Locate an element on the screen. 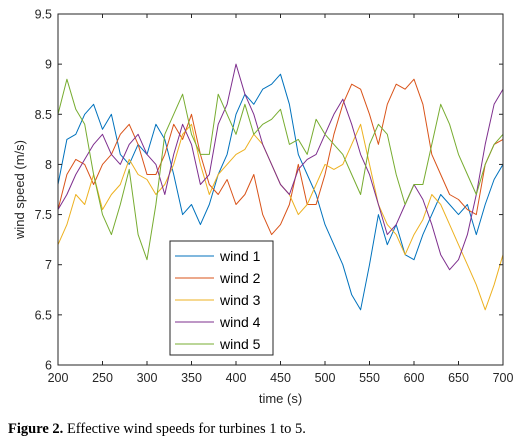 The width and height of the screenshot is (514, 442). legend-label-5: wind 5 is located at coordinates (240, 344).